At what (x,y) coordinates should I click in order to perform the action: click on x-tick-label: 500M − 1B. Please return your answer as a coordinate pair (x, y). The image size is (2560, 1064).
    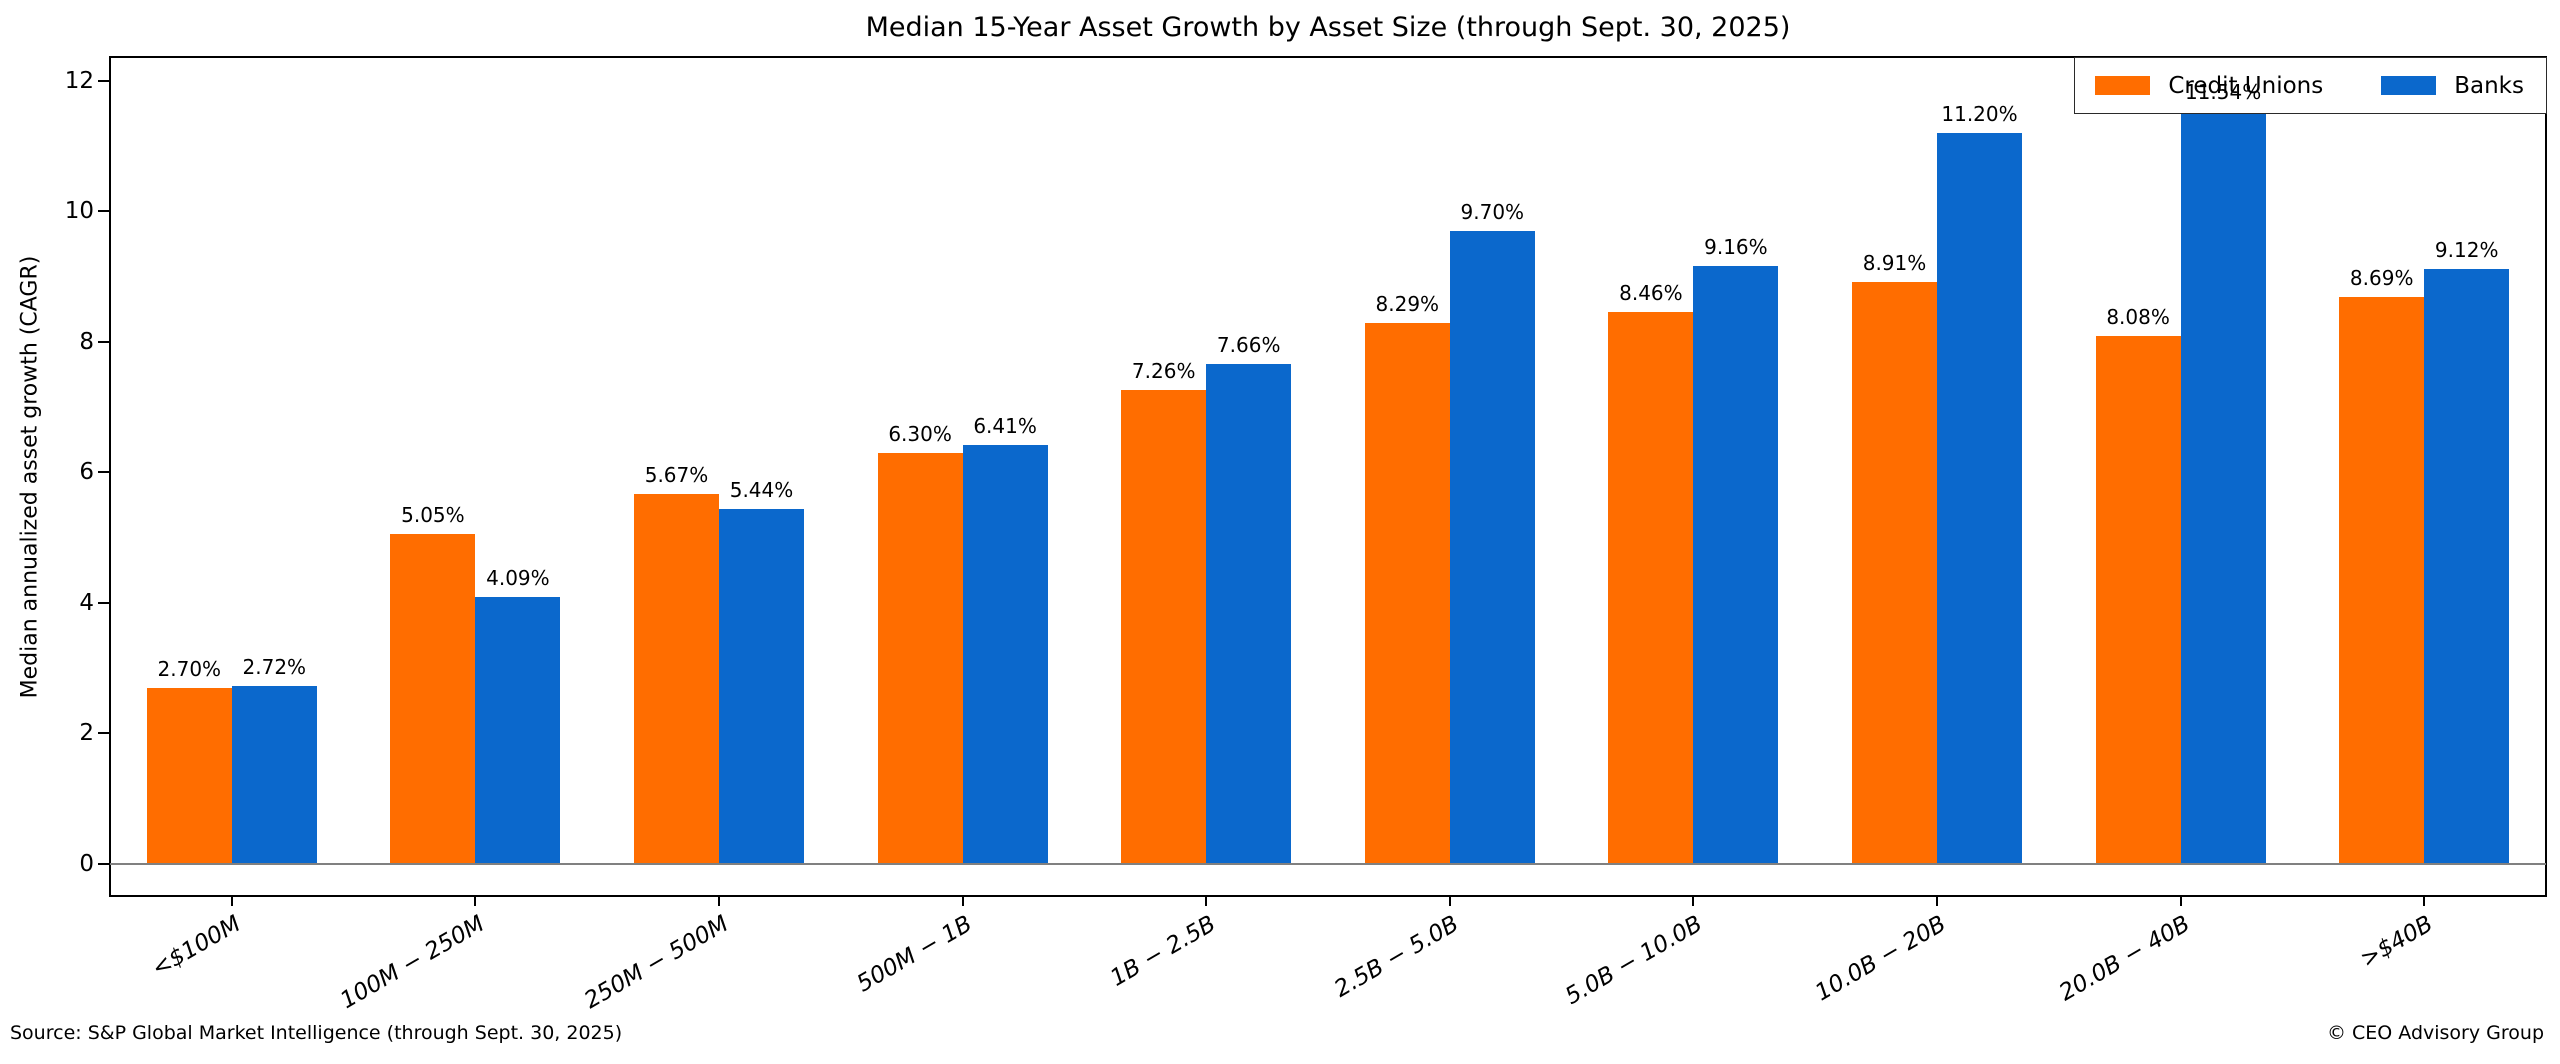
    Looking at the image, I should click on (914, 954).